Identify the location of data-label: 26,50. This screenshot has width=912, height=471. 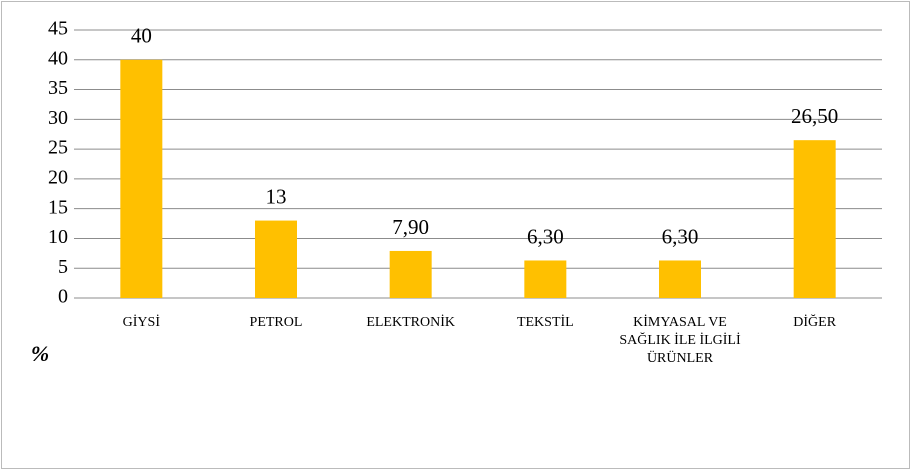
(814, 116).